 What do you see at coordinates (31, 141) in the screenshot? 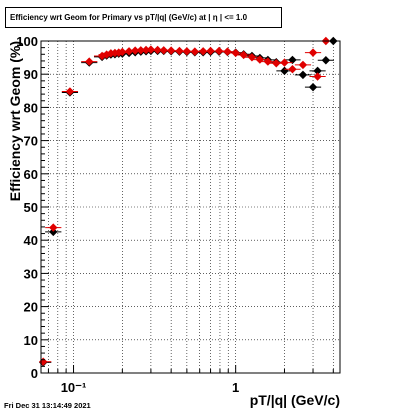
I see `y-tick-label: 70` at bounding box center [31, 141].